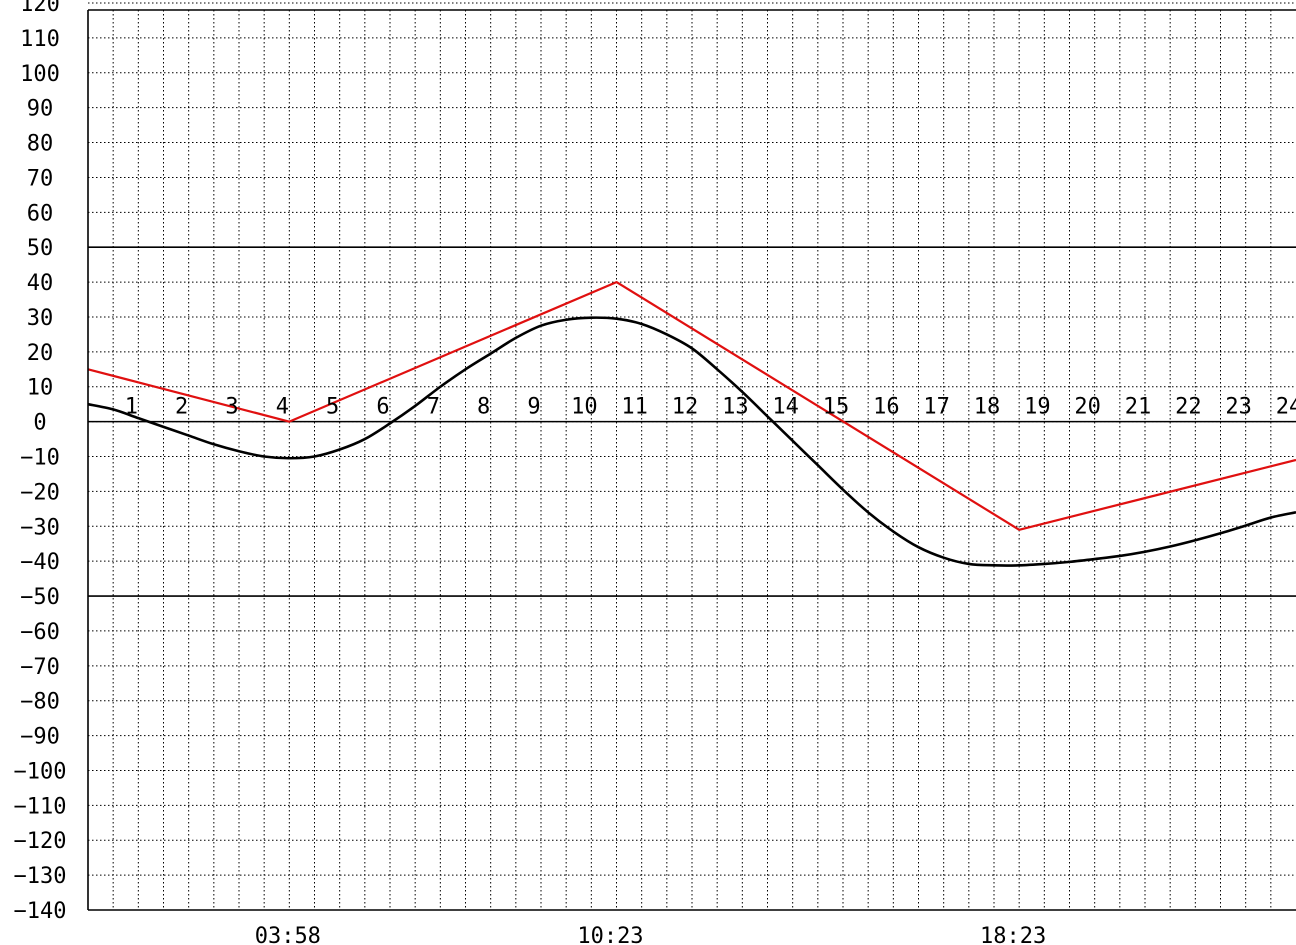  I want to click on y-tick-label: 70, so click(40, 178).